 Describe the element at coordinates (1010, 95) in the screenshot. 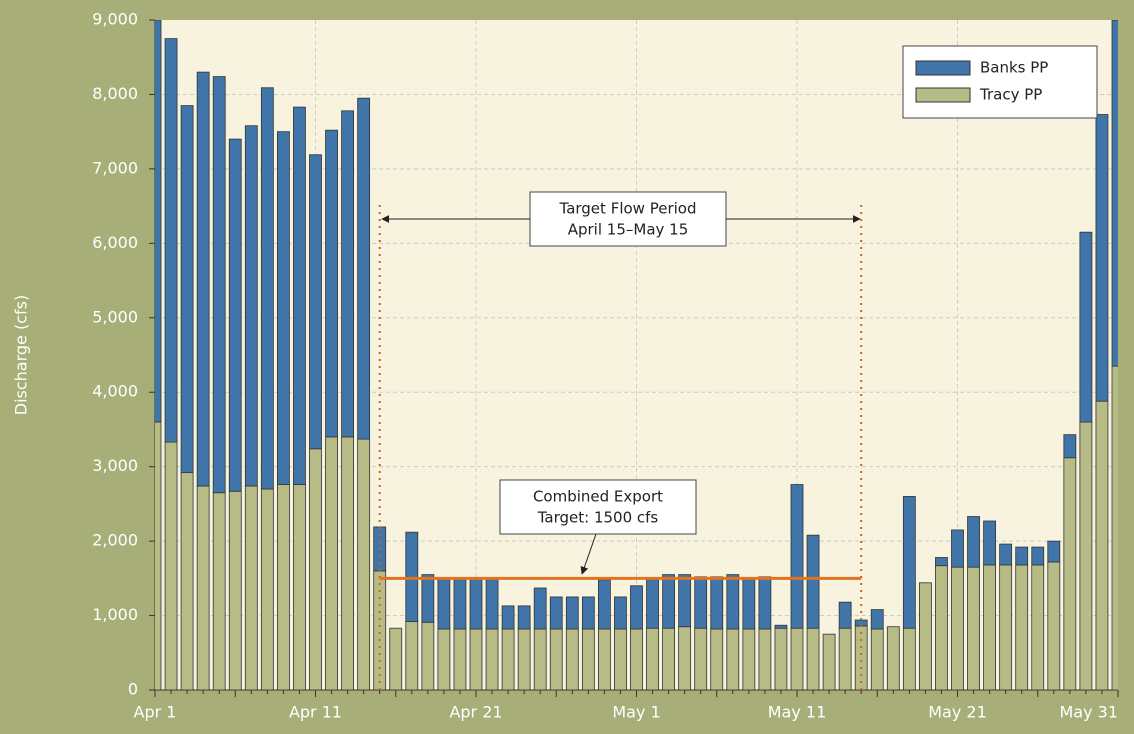

I see `legend-label: Tracy PP` at that location.